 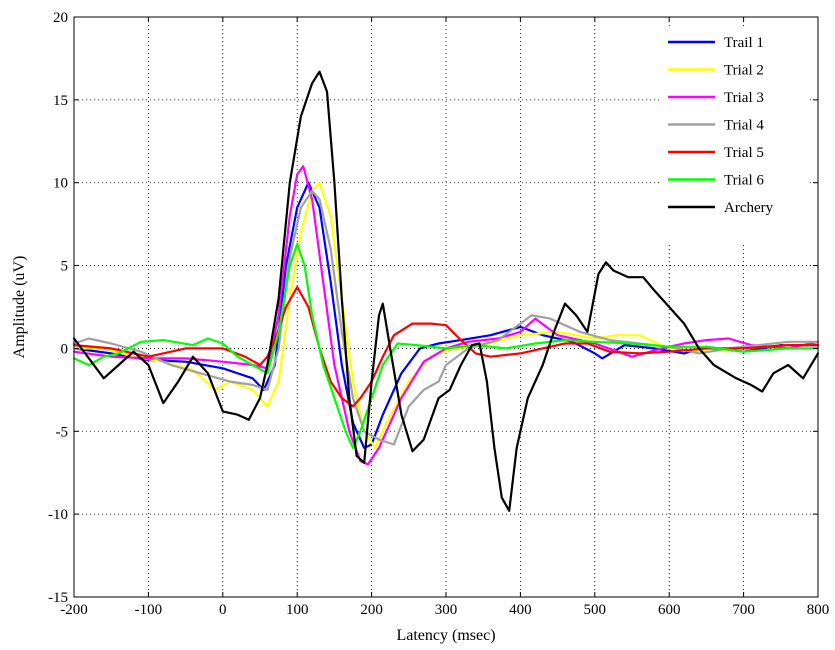 I want to click on legend-item: Trial 3, so click(x=716, y=98).